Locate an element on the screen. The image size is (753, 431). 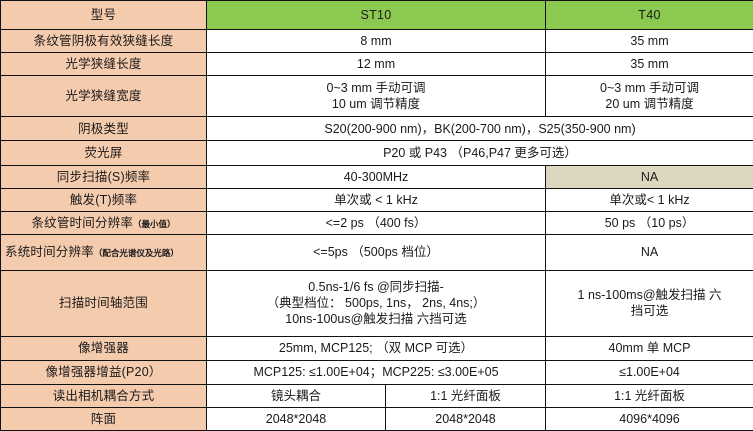
cell-line: 1 ns-100ms@触发扫描 六 is located at coordinates (649, 295).